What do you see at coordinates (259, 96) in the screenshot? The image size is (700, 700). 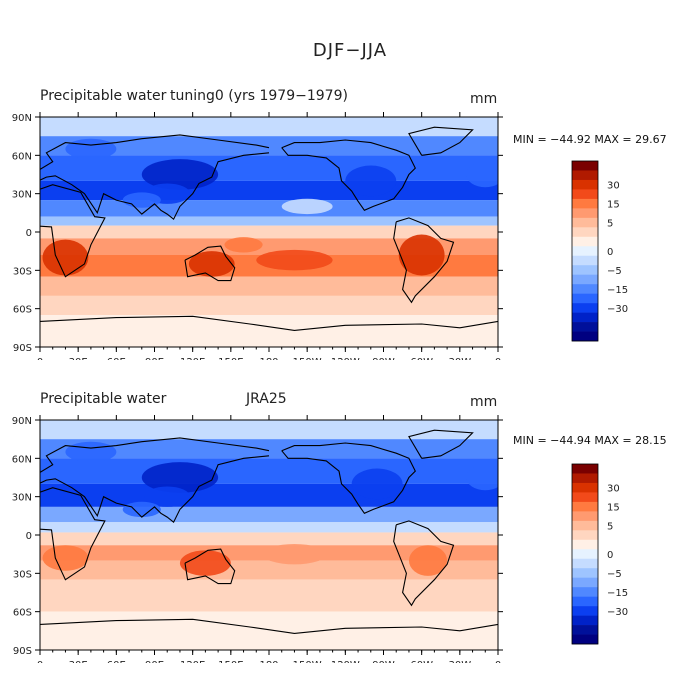 I see `source-title: tuning0 (yrs 1979−1979)` at bounding box center [259, 96].